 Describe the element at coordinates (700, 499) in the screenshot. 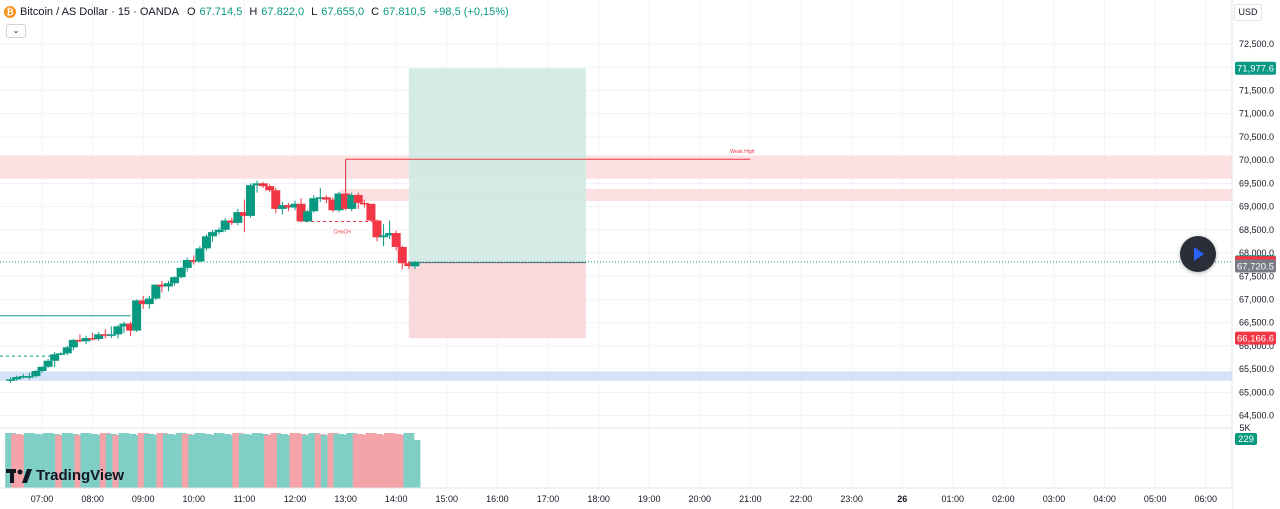

I see `x-tick-label: 20:00` at that location.